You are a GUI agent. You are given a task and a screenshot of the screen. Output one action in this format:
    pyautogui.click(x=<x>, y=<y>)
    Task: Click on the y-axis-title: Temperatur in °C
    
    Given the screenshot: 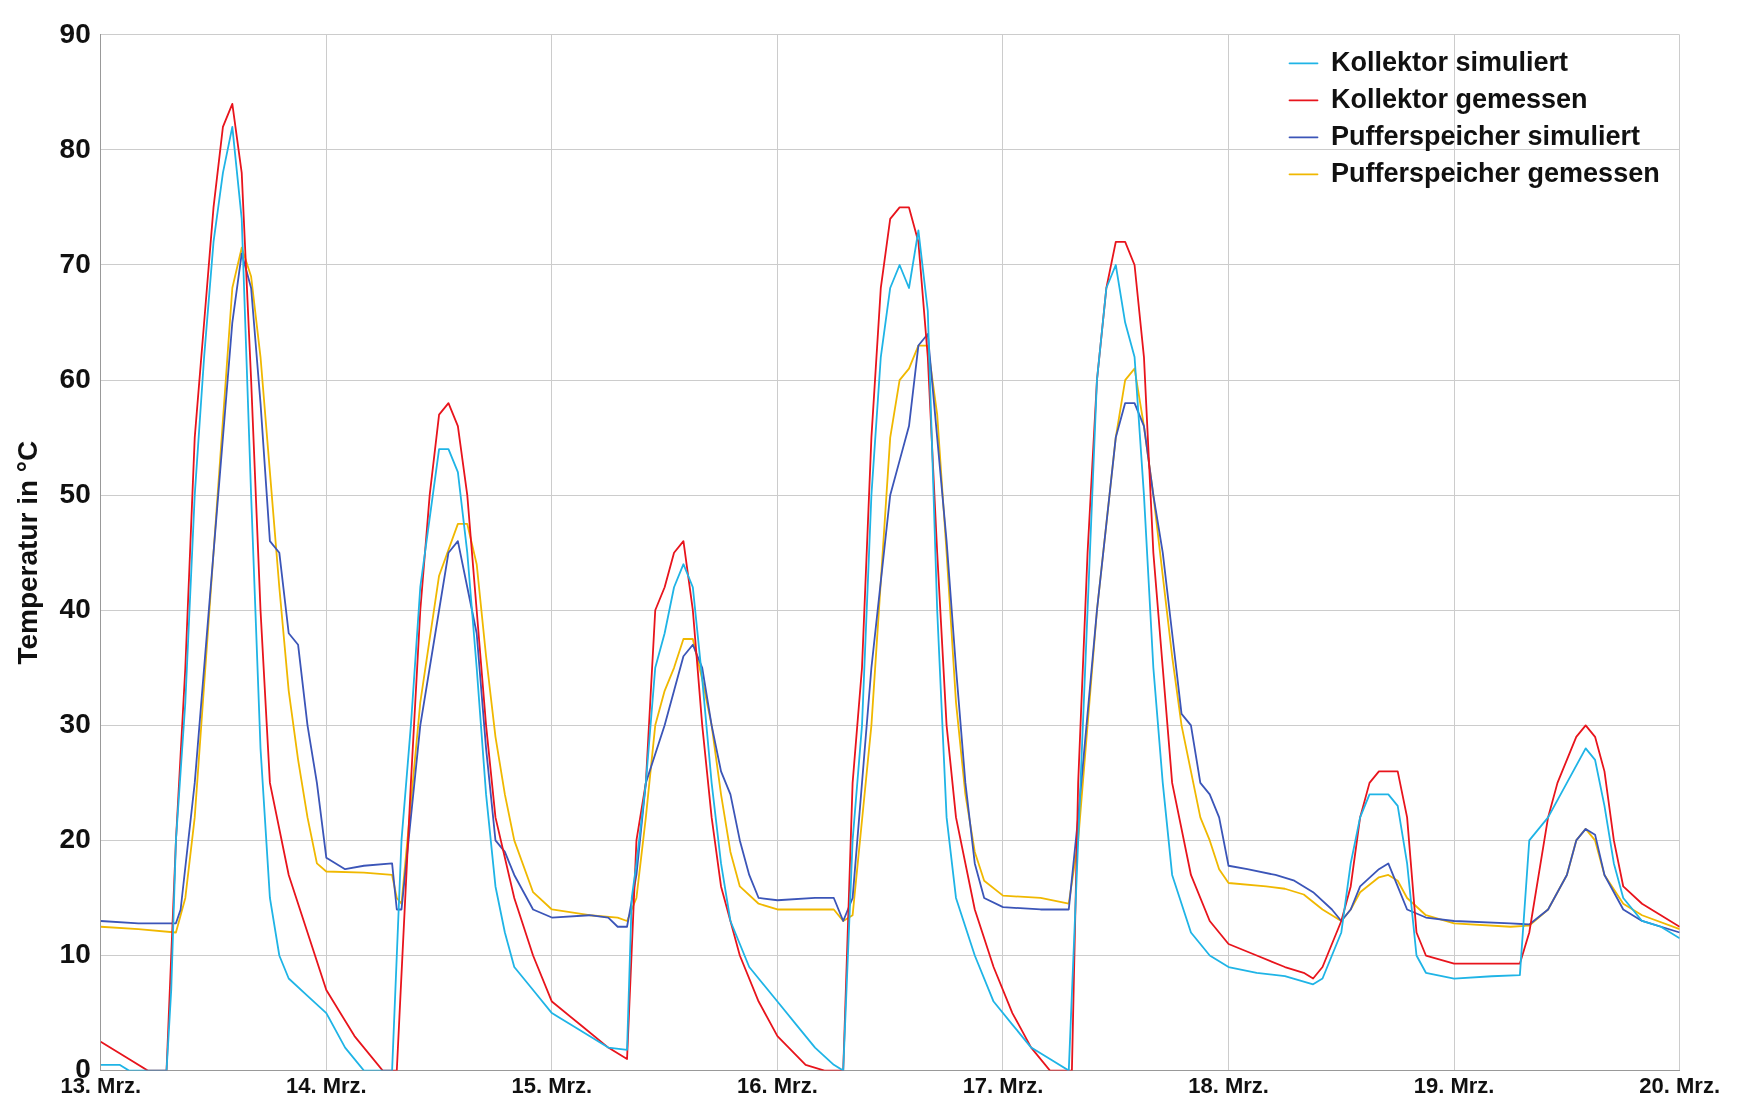 What is the action you would take?
    pyautogui.click(x=27, y=552)
    